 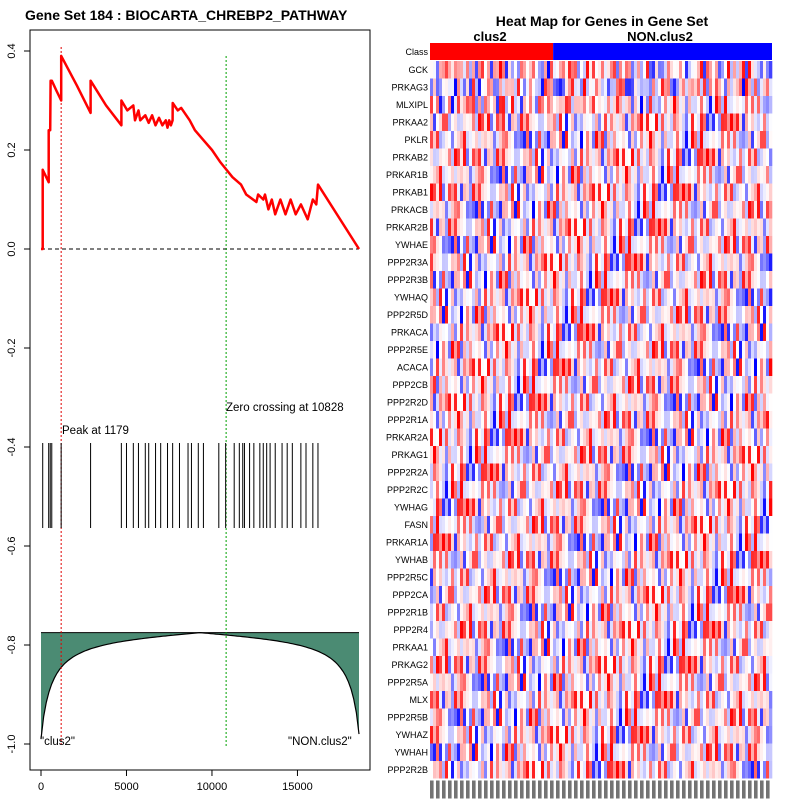 What do you see at coordinates (601, 192) in the screenshot?
I see `heatmap-row` at bounding box center [601, 192].